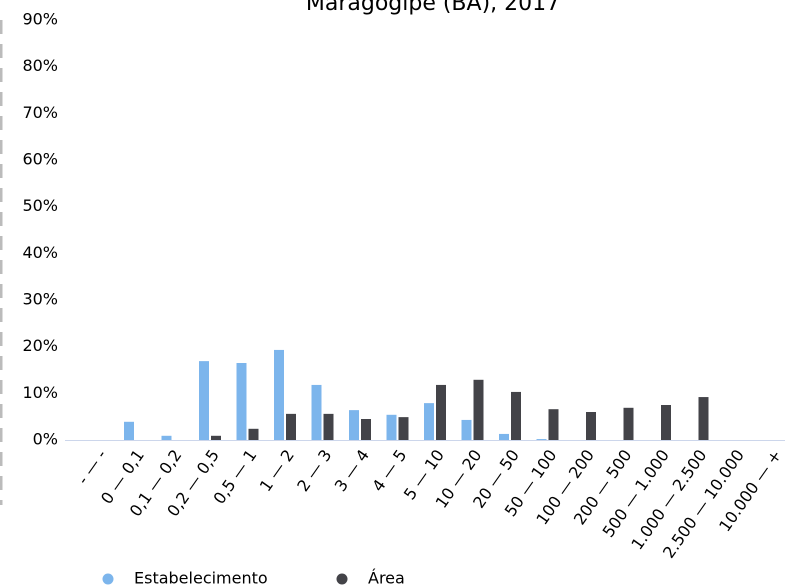  What do you see at coordinates (40, 159) in the screenshot?
I see `y-tick-label: 60%` at bounding box center [40, 159].